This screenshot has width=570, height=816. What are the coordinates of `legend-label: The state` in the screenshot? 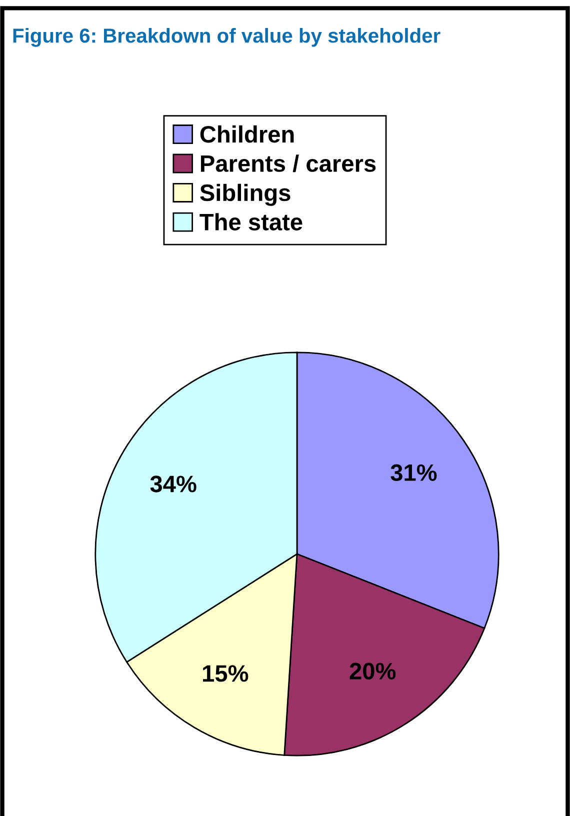 It's located at (251, 221).